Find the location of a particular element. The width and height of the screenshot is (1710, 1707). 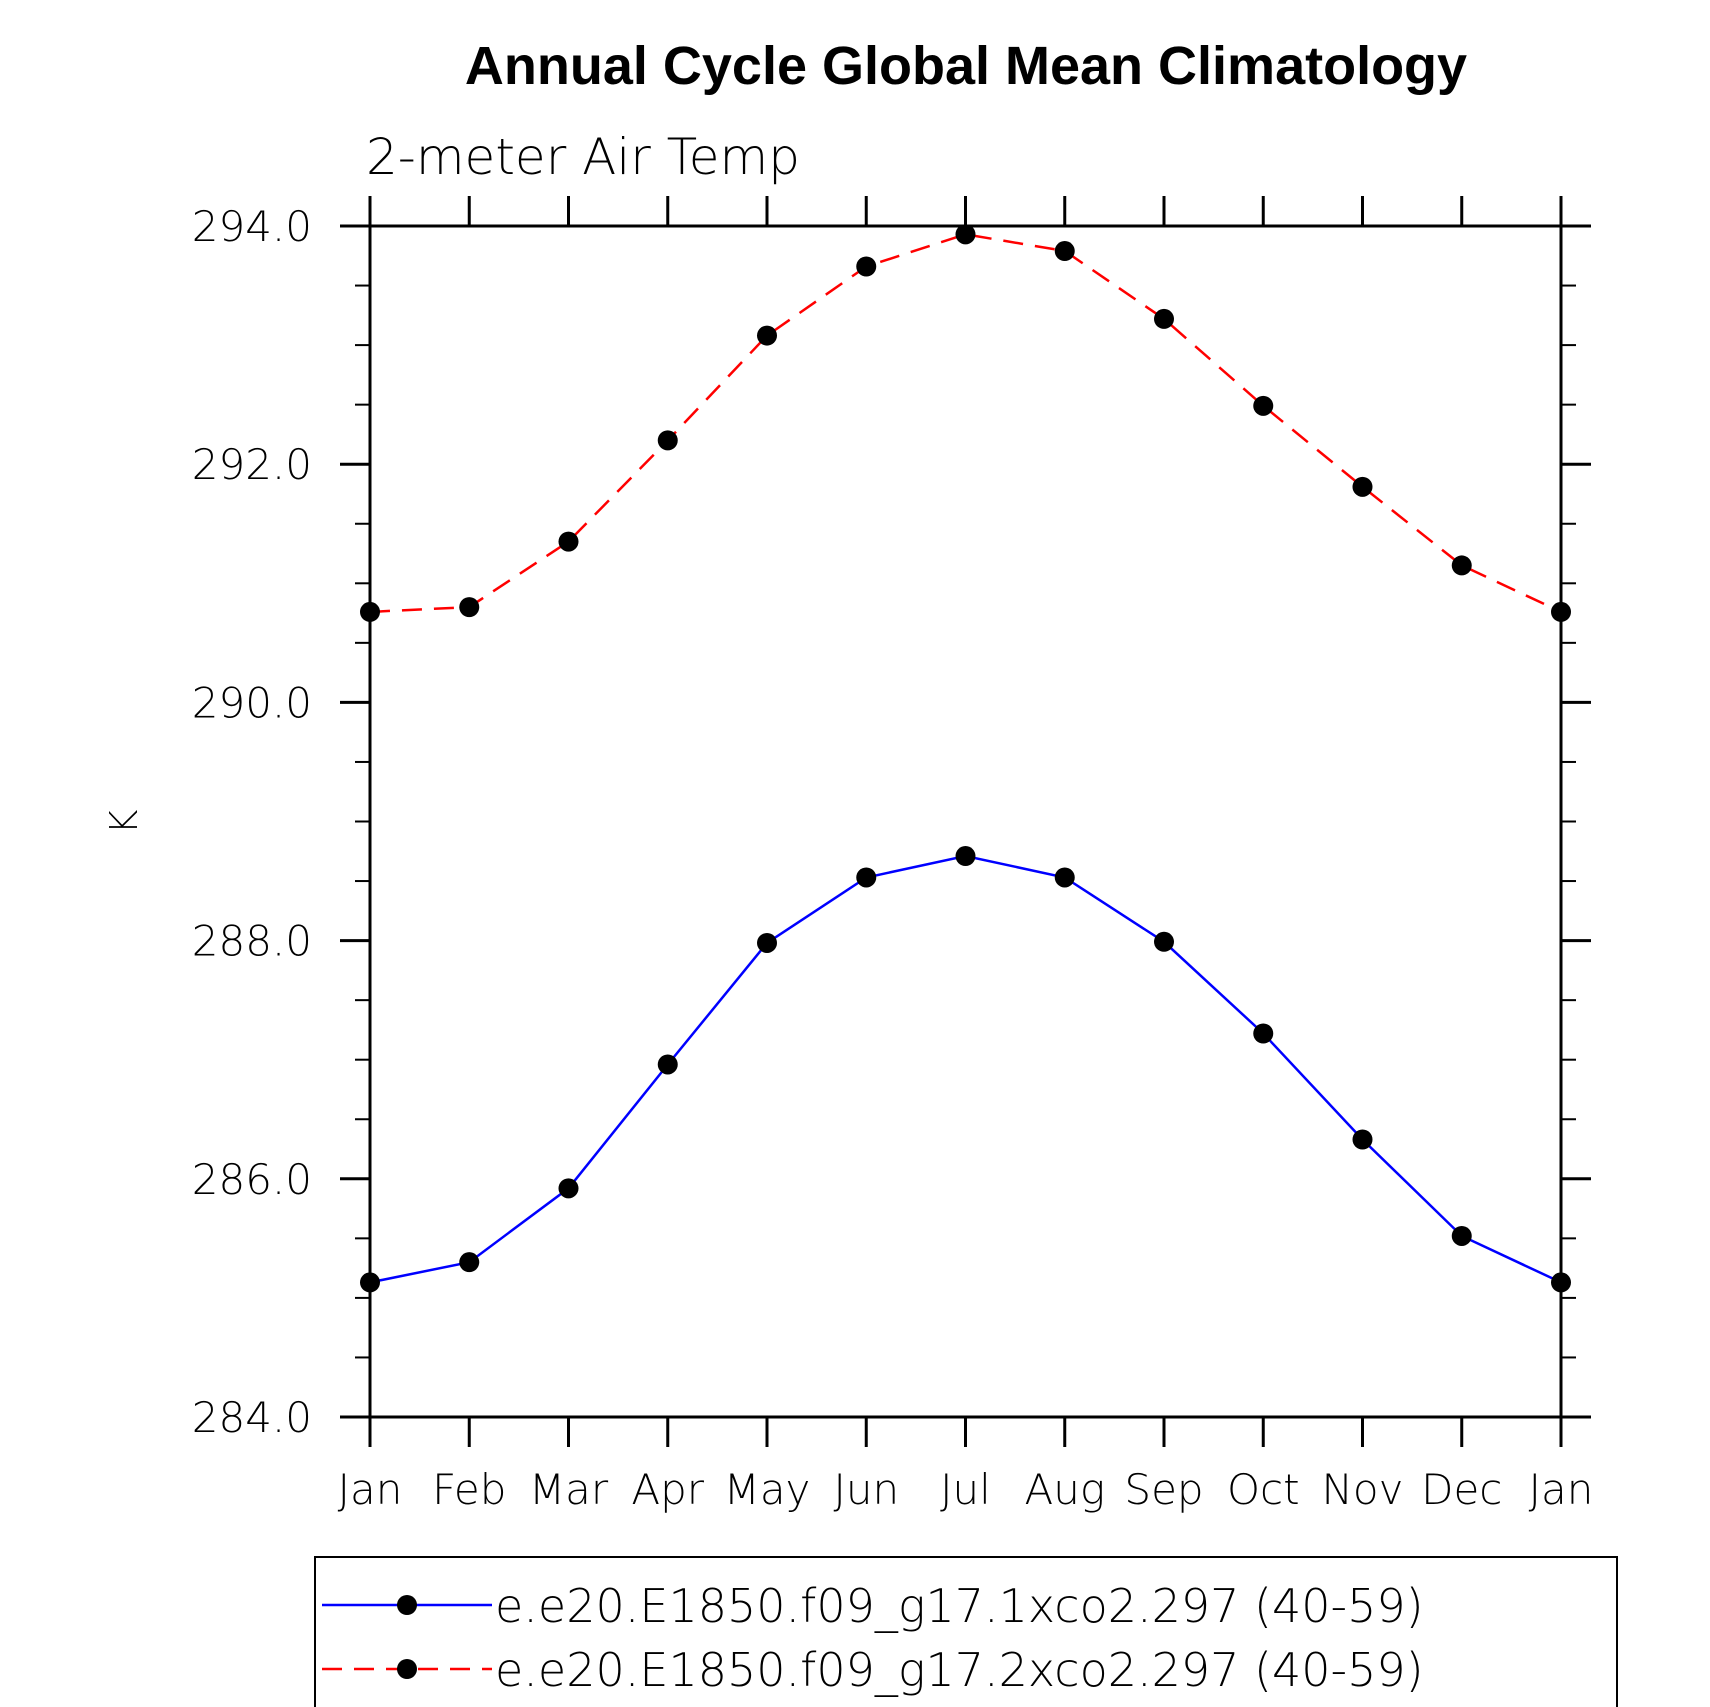

y-tick-label: 290.0 is located at coordinates (252, 702).